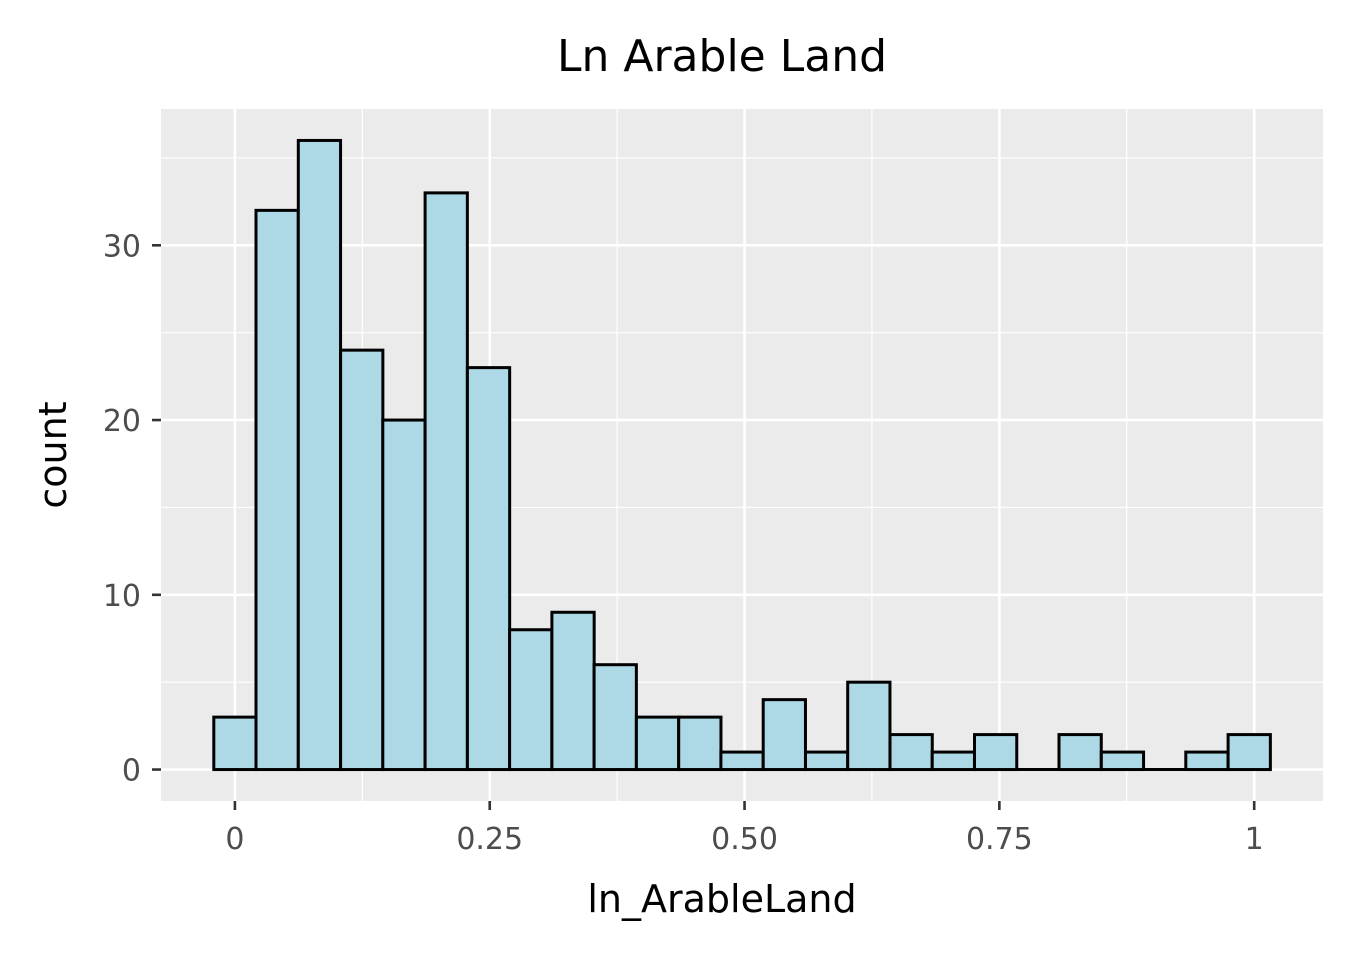  What do you see at coordinates (1254, 839) in the screenshot?
I see `x-tick-label: 1` at bounding box center [1254, 839].